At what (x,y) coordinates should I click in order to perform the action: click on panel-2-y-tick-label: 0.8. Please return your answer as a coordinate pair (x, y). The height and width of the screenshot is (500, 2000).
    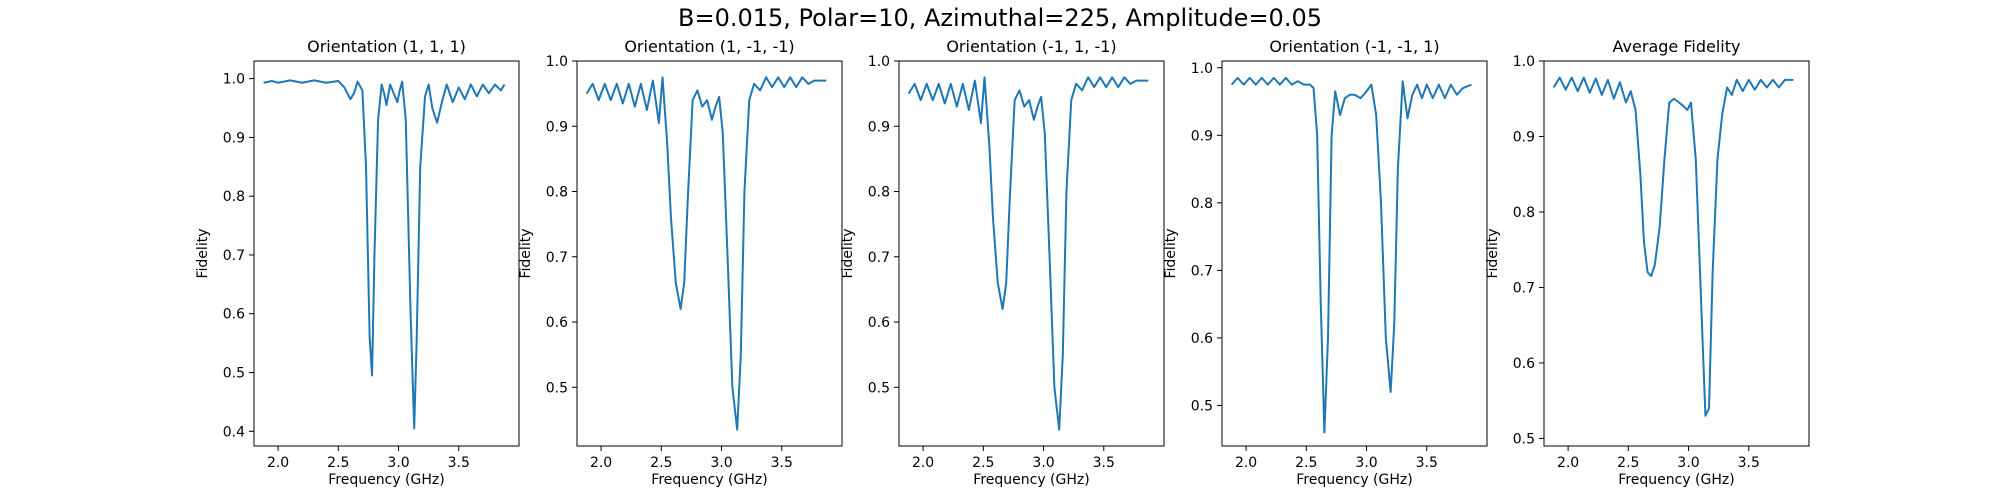
    Looking at the image, I should click on (557, 193).